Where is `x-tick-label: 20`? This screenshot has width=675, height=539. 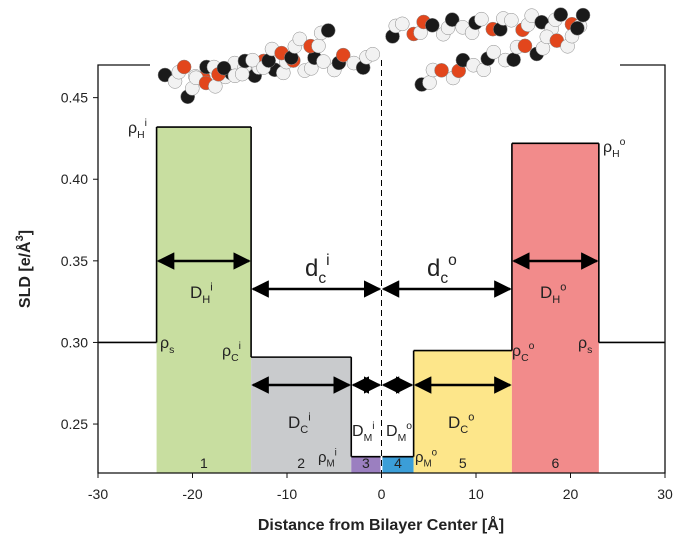 x-tick-label: 20 is located at coordinates (571, 494).